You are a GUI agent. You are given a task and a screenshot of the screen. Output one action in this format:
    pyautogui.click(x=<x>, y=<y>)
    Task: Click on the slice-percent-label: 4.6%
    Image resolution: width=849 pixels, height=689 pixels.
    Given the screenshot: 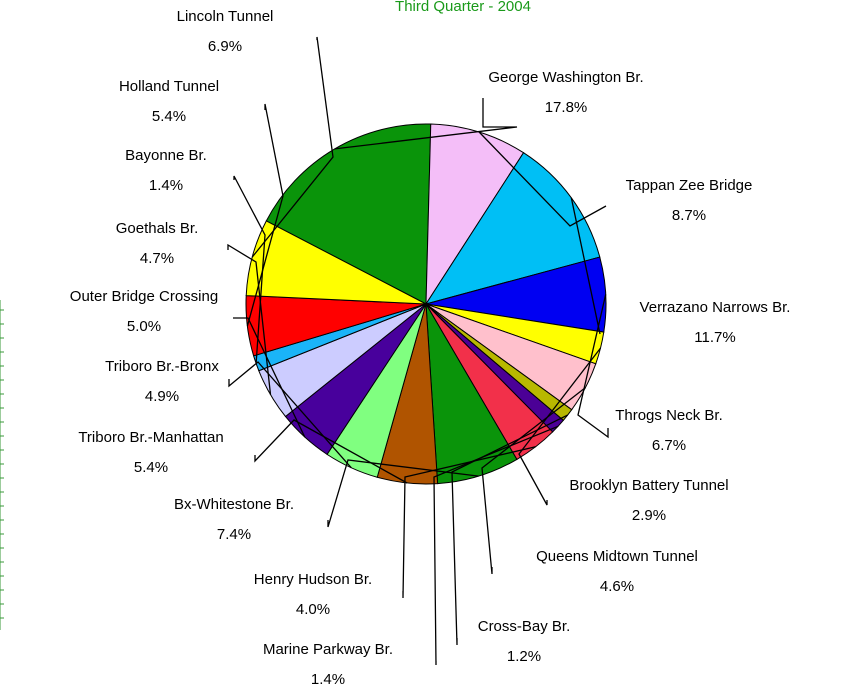 What is the action you would take?
    pyautogui.click(x=617, y=586)
    